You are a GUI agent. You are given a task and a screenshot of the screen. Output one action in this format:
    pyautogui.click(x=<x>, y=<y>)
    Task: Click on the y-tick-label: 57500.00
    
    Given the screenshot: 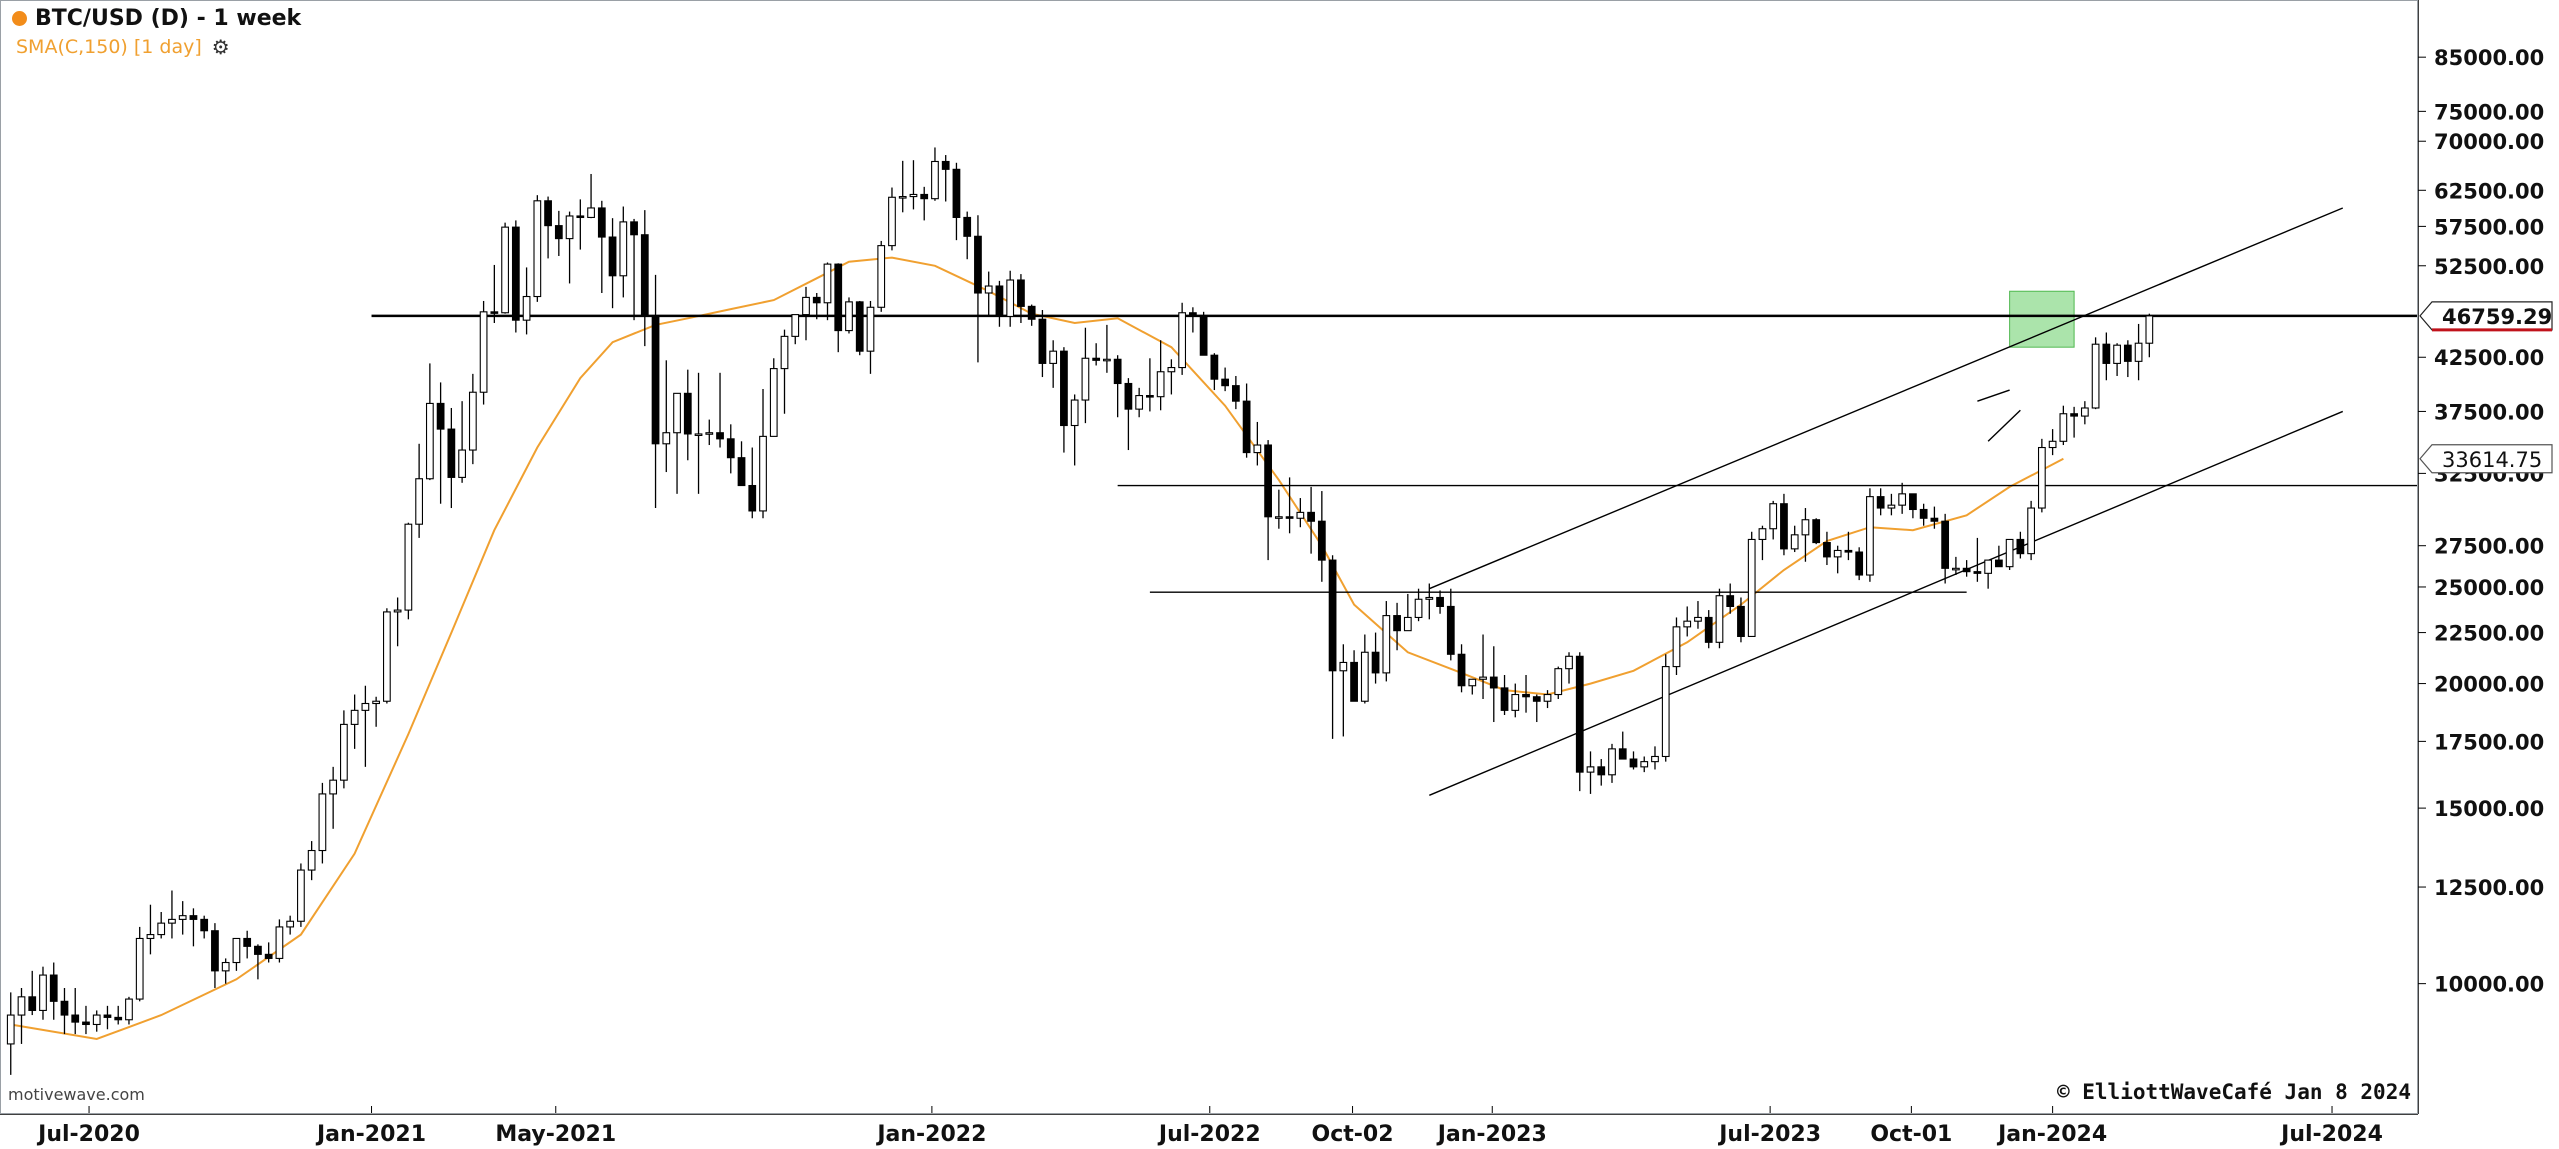 What is the action you would take?
    pyautogui.click(x=2489, y=227)
    